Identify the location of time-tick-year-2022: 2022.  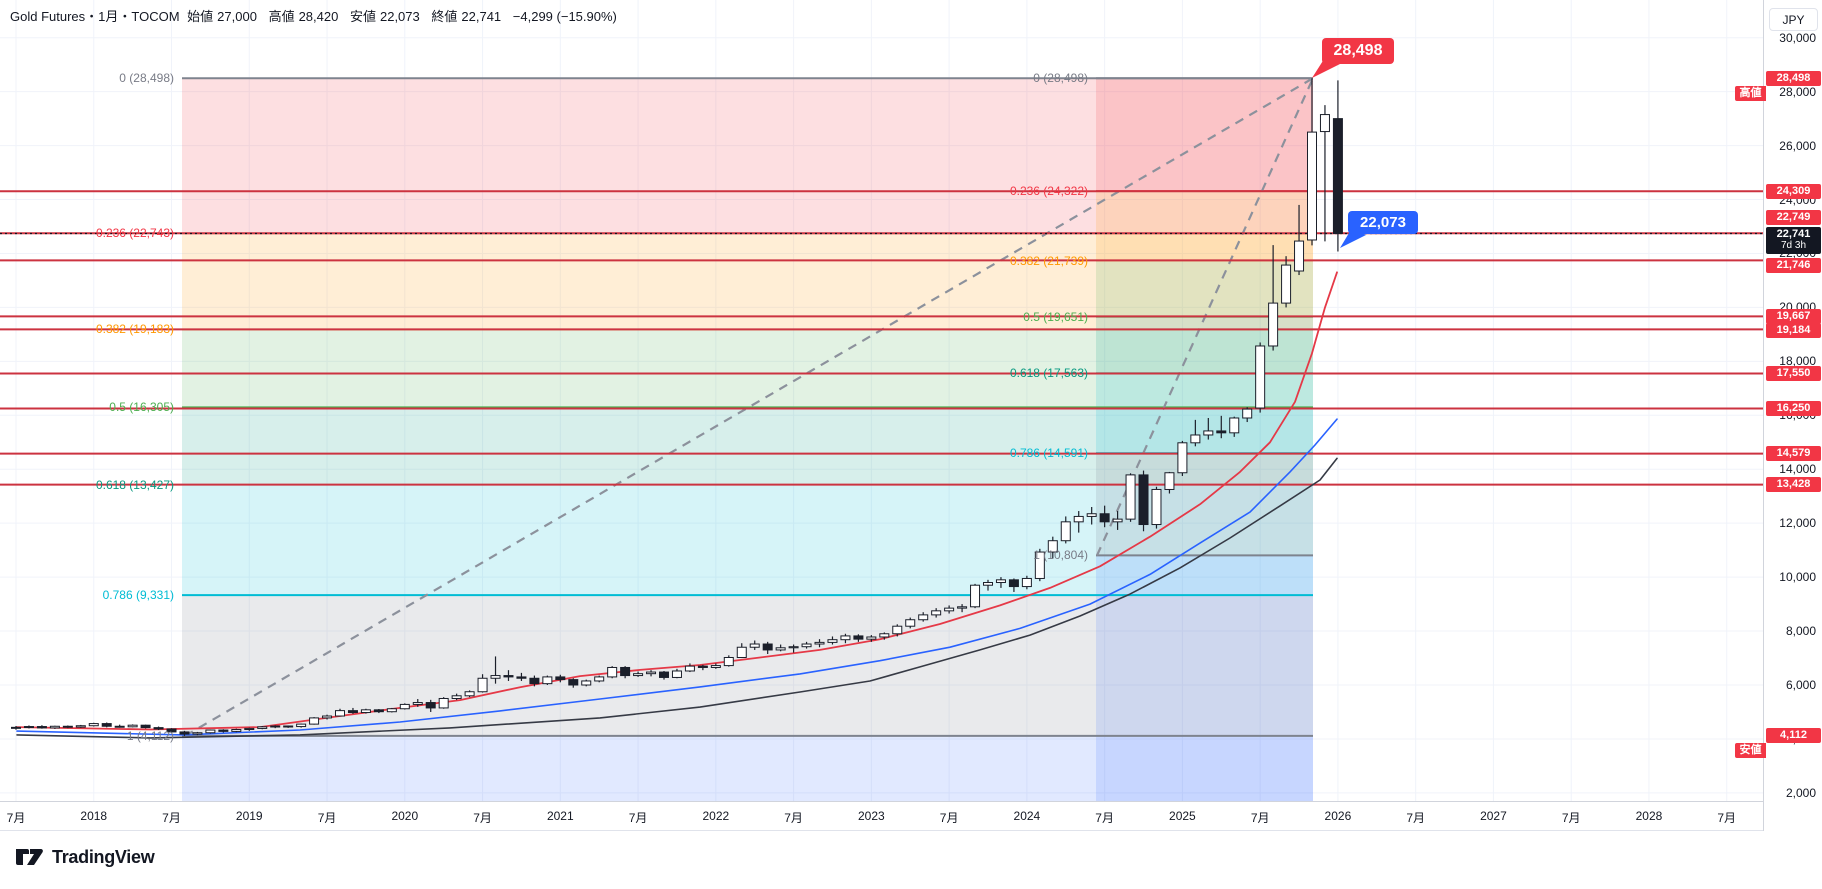
(716, 816).